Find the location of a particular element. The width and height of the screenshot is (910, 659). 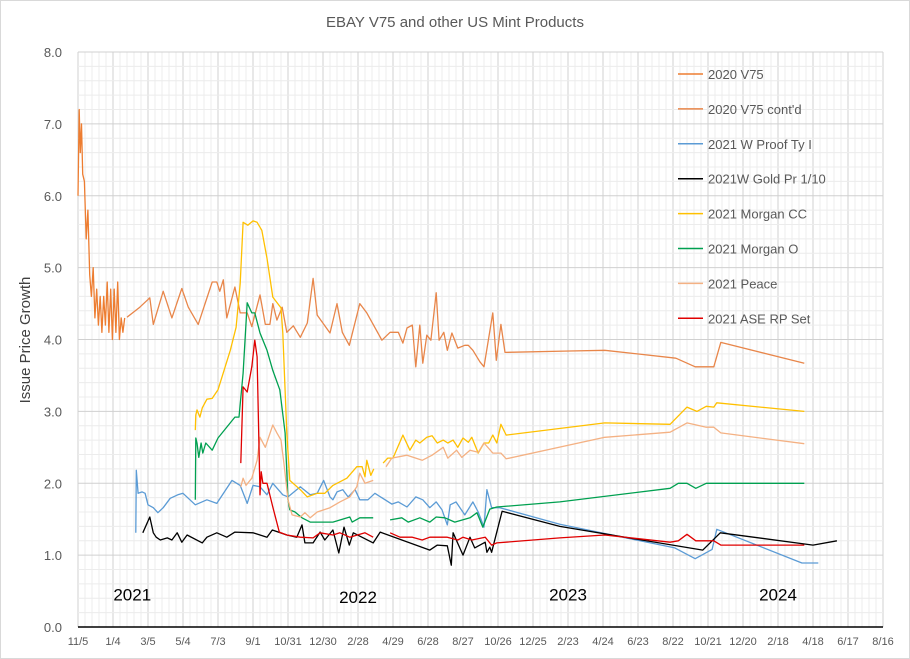

x-tick-label: 11/5 is located at coordinates (78, 642).